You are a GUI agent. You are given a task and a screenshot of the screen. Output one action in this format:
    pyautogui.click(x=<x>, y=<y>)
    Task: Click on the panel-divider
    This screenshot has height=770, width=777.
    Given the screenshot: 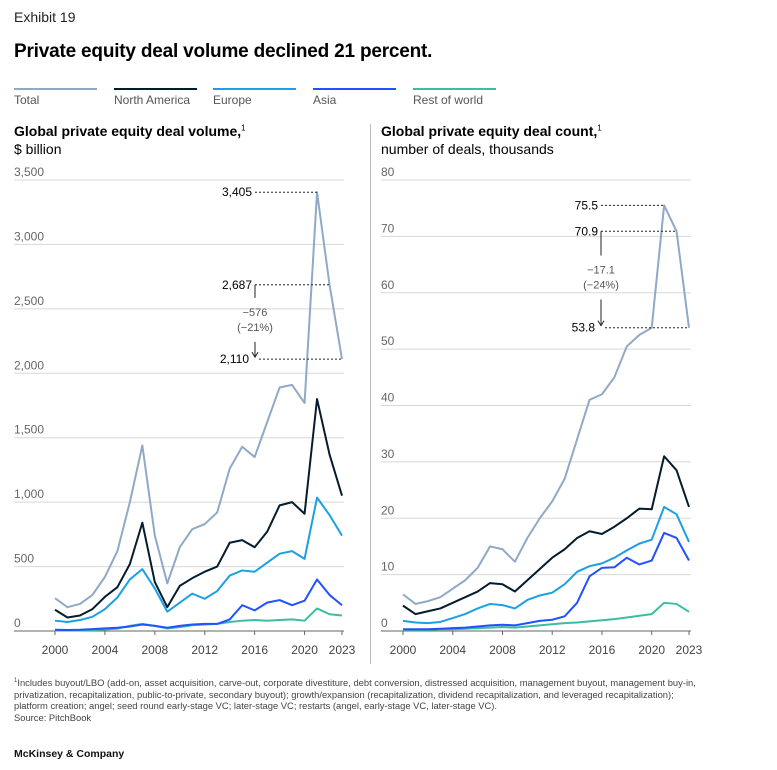 What is the action you would take?
    pyautogui.click(x=370, y=394)
    